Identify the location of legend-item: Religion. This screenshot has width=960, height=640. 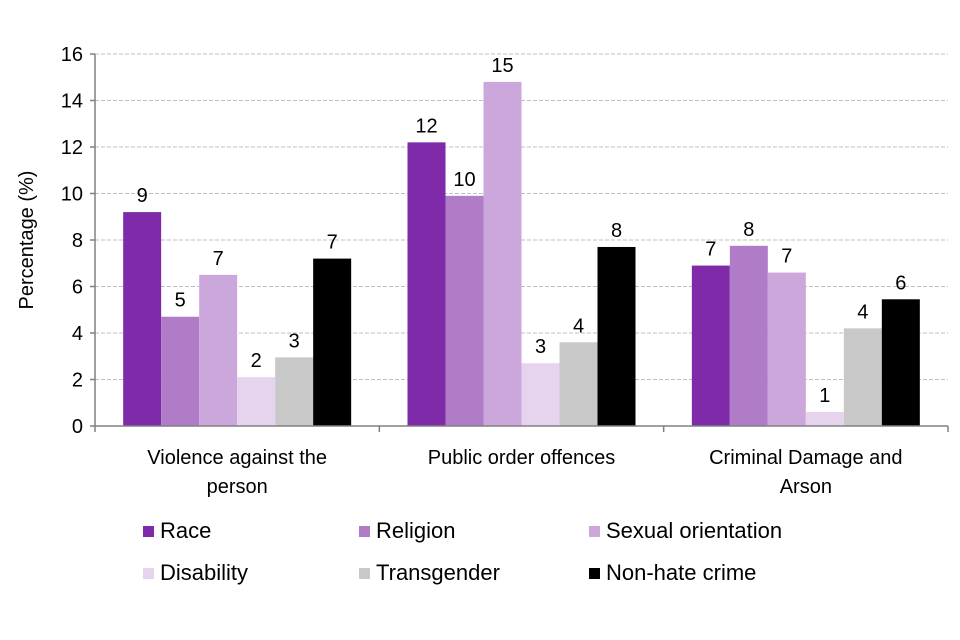
(407, 531).